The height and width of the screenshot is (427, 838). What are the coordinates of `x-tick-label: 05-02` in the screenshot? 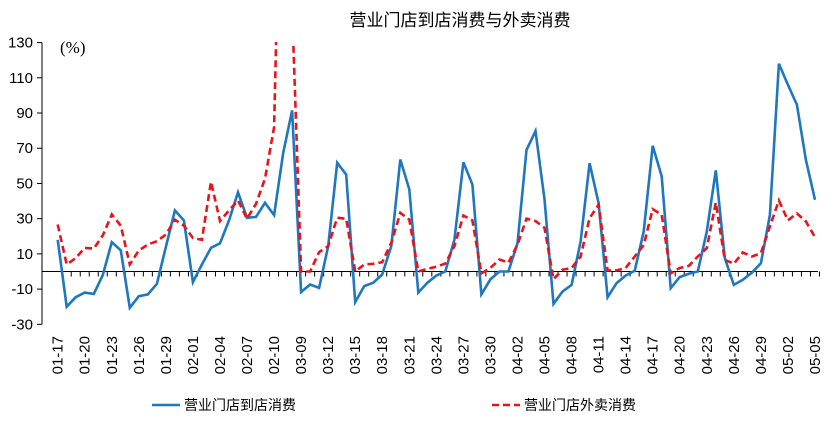 It's located at (788, 355).